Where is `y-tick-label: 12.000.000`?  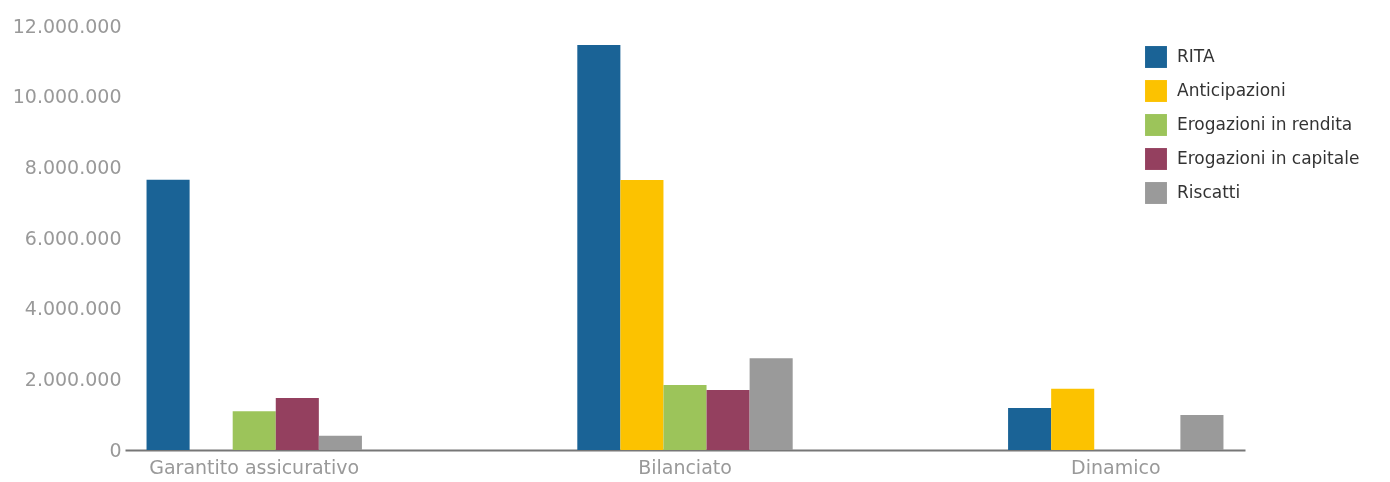 y-tick-label: 12.000.000 is located at coordinates (67, 25).